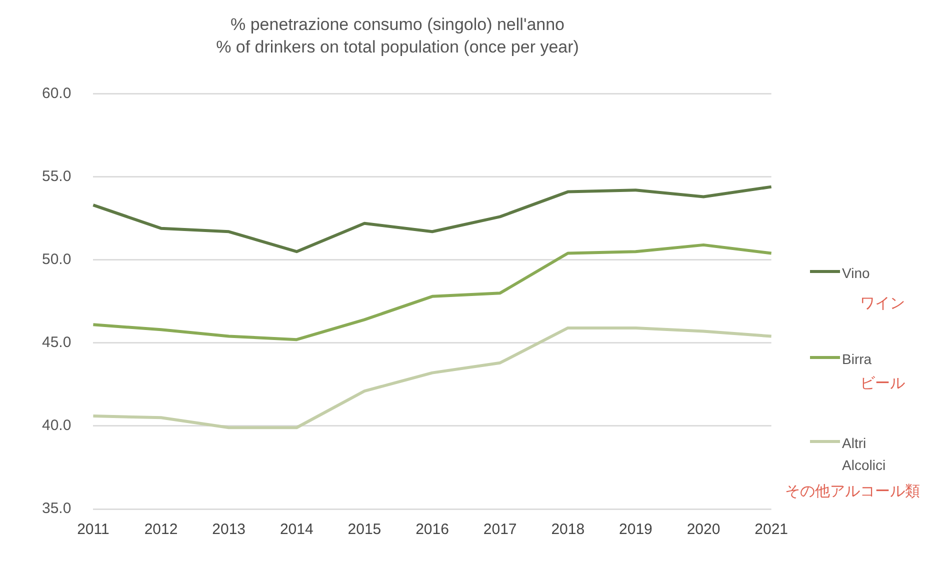 The image size is (934, 561). I want to click on x-tick-label: 2012, so click(161, 529).